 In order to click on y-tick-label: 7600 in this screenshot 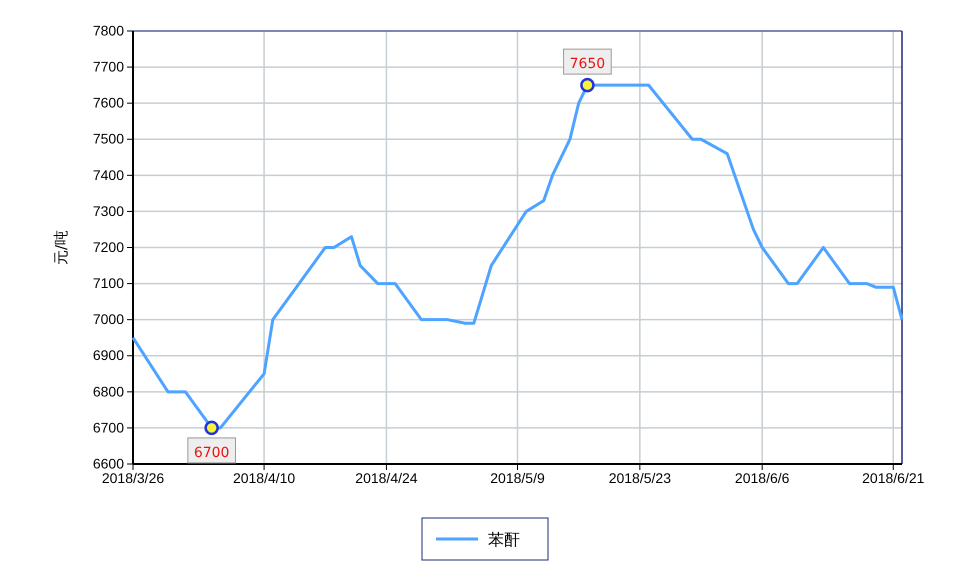, I will do `click(108, 102)`.